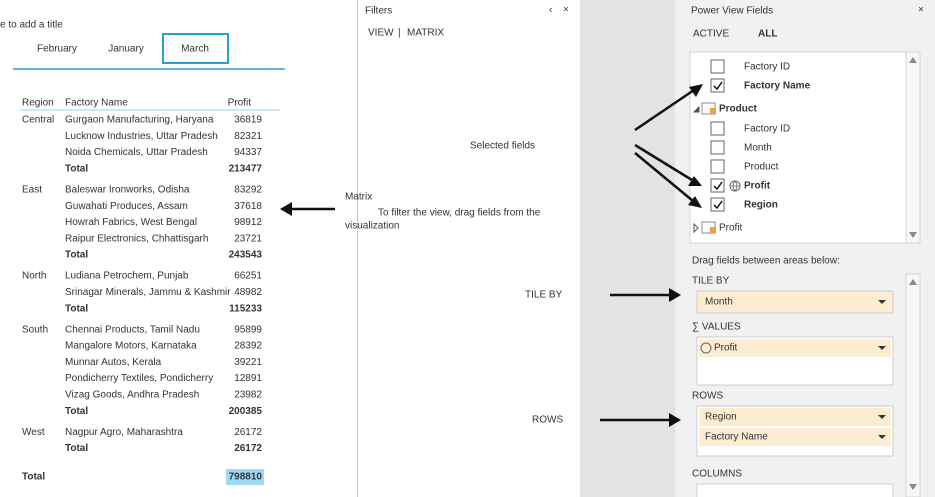  Describe the element at coordinates (738, 109) in the screenshot. I see `table-name: Product` at that location.